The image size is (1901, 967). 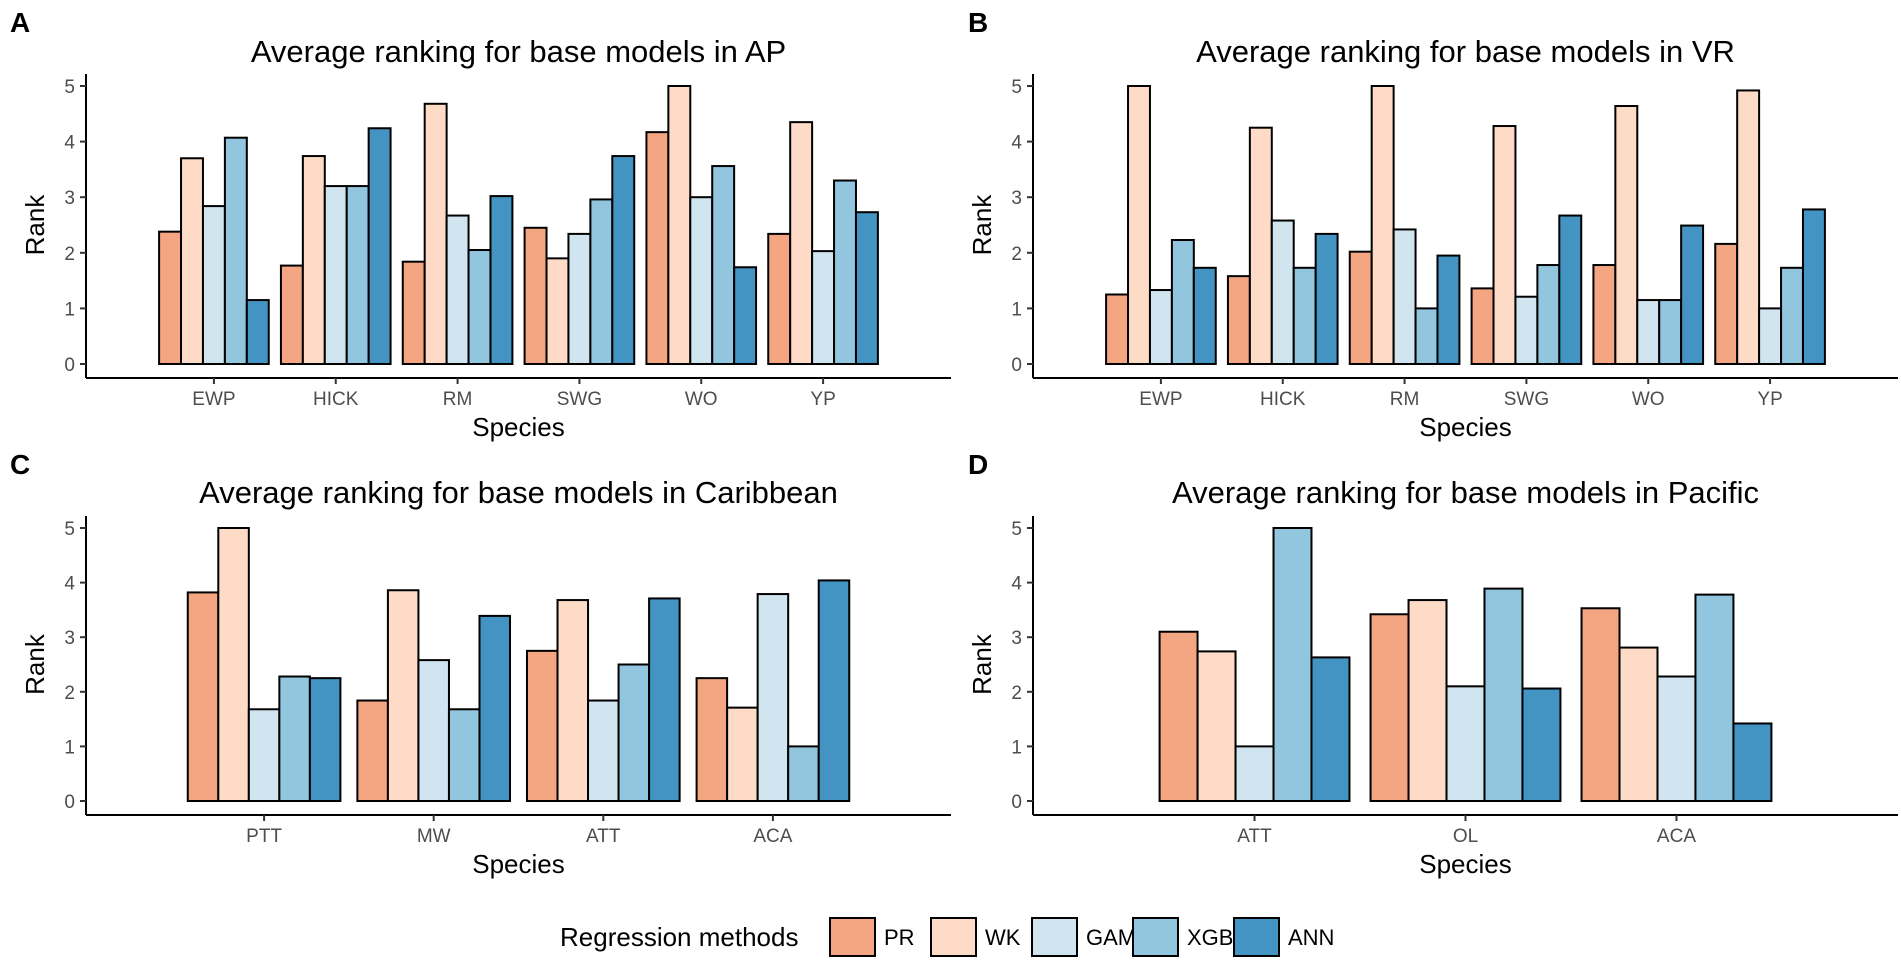 I want to click on bar-gam-mw, so click(x=433, y=731).